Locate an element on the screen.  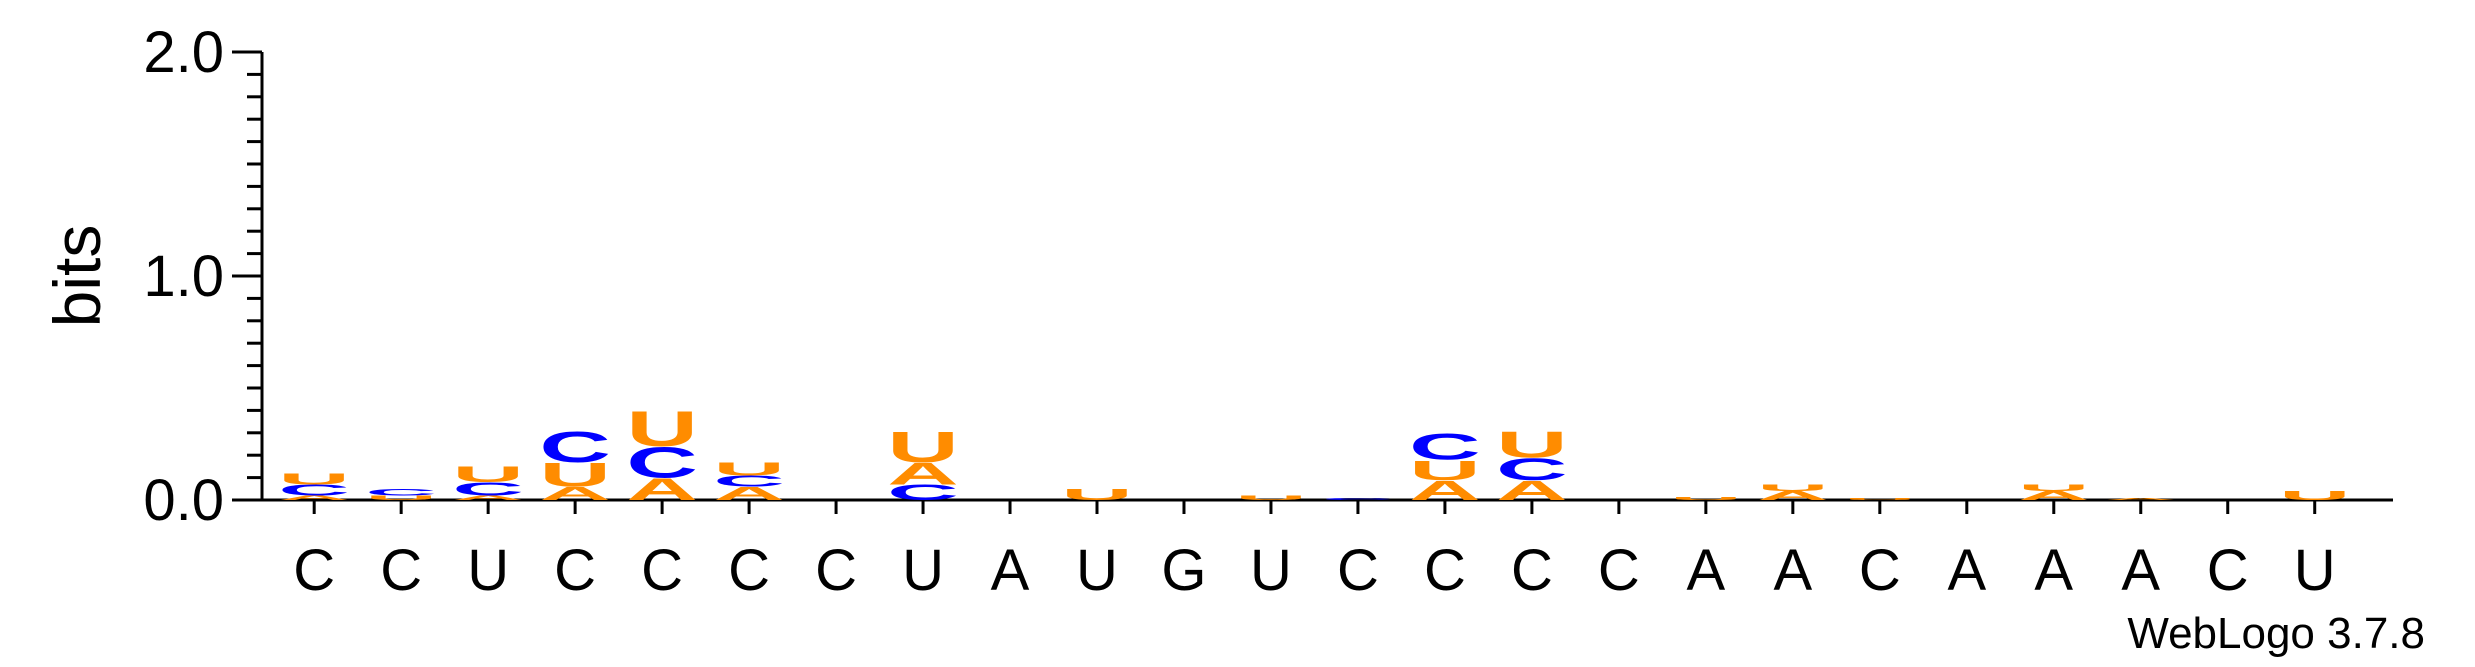
x-tick-label: G is located at coordinates (1183, 570).